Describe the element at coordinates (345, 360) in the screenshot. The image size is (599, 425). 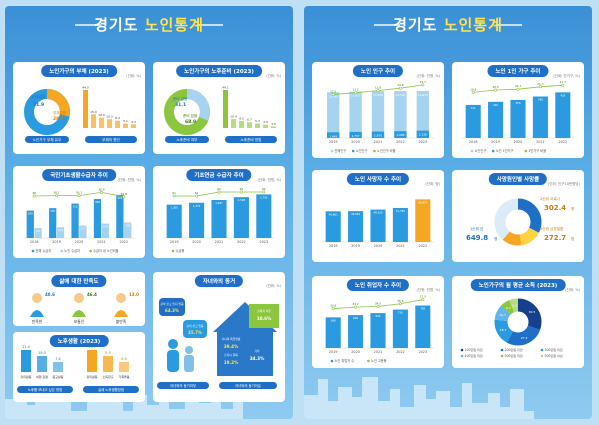
I see `legend-label: 노인 취업자 수` at that location.